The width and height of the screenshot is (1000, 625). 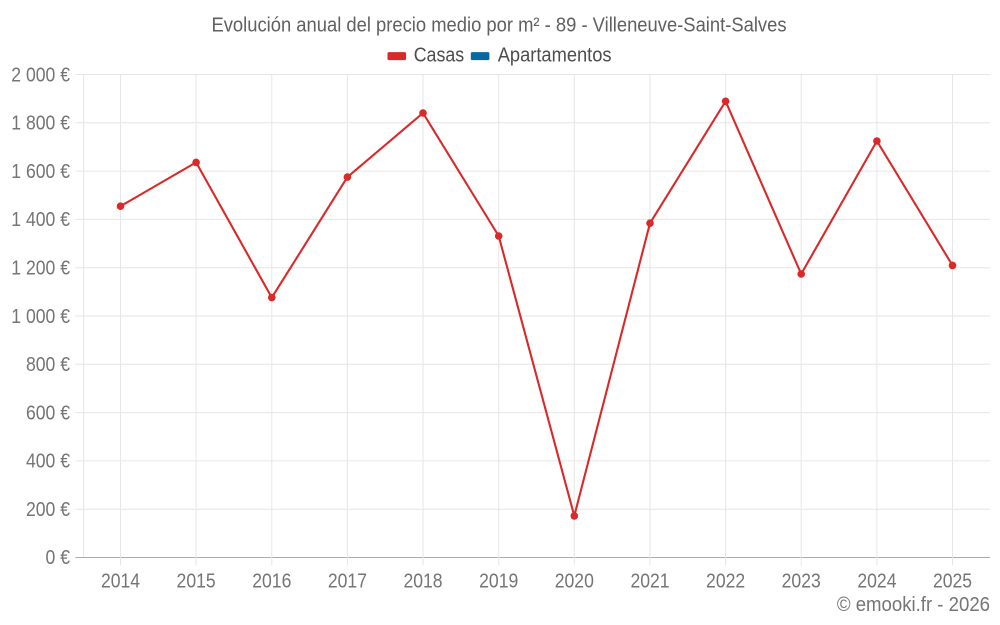 I want to click on svg-text: 600 €, so click(x=48, y=412).